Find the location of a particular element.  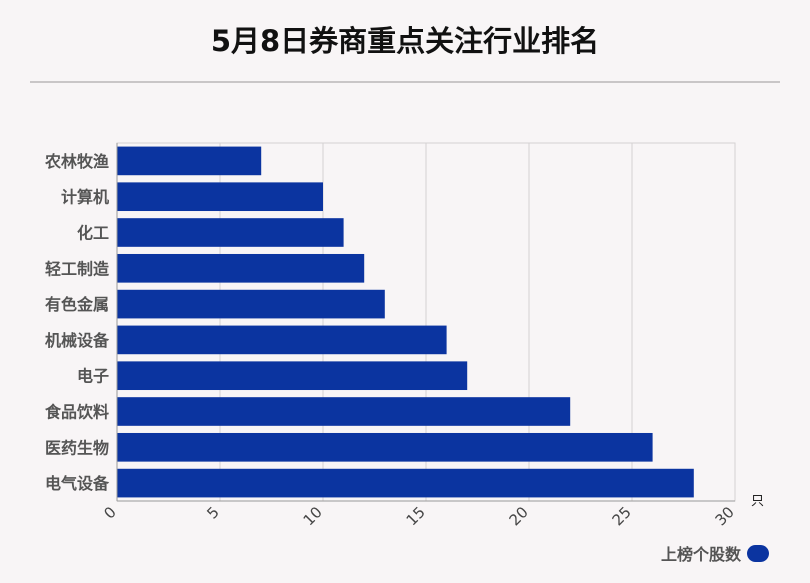

x-tick-label: 0 is located at coordinates (109, 512).